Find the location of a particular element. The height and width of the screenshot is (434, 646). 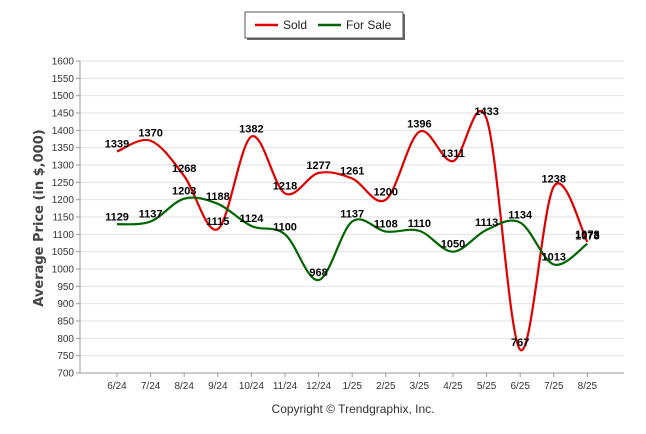

data-label-sold-1: 1370 is located at coordinates (150, 134).